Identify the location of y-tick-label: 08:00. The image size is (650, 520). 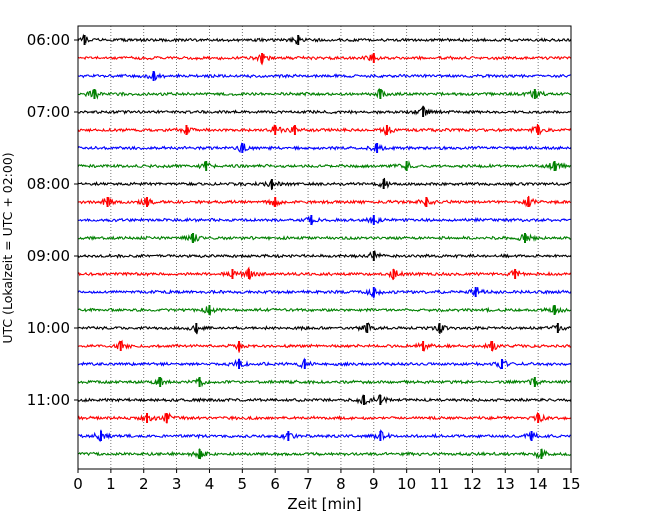
(48, 184).